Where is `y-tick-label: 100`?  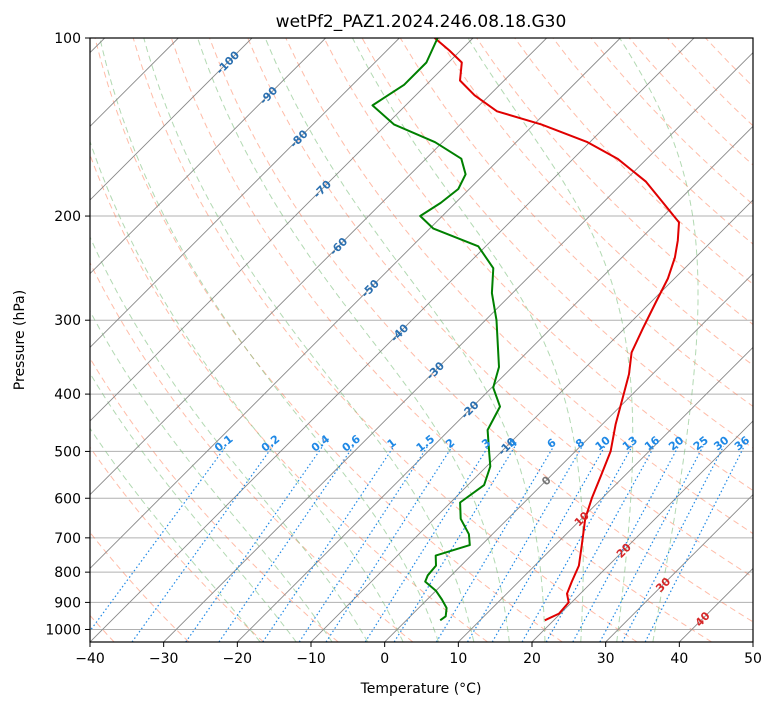 y-tick-label: 100 is located at coordinates (67, 39).